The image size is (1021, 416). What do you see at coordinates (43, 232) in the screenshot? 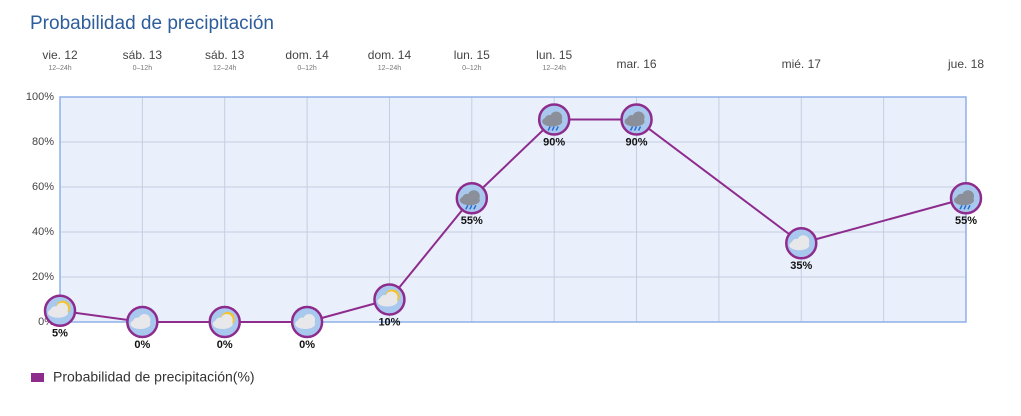
I see `y-tick-label: 40%` at bounding box center [43, 232].